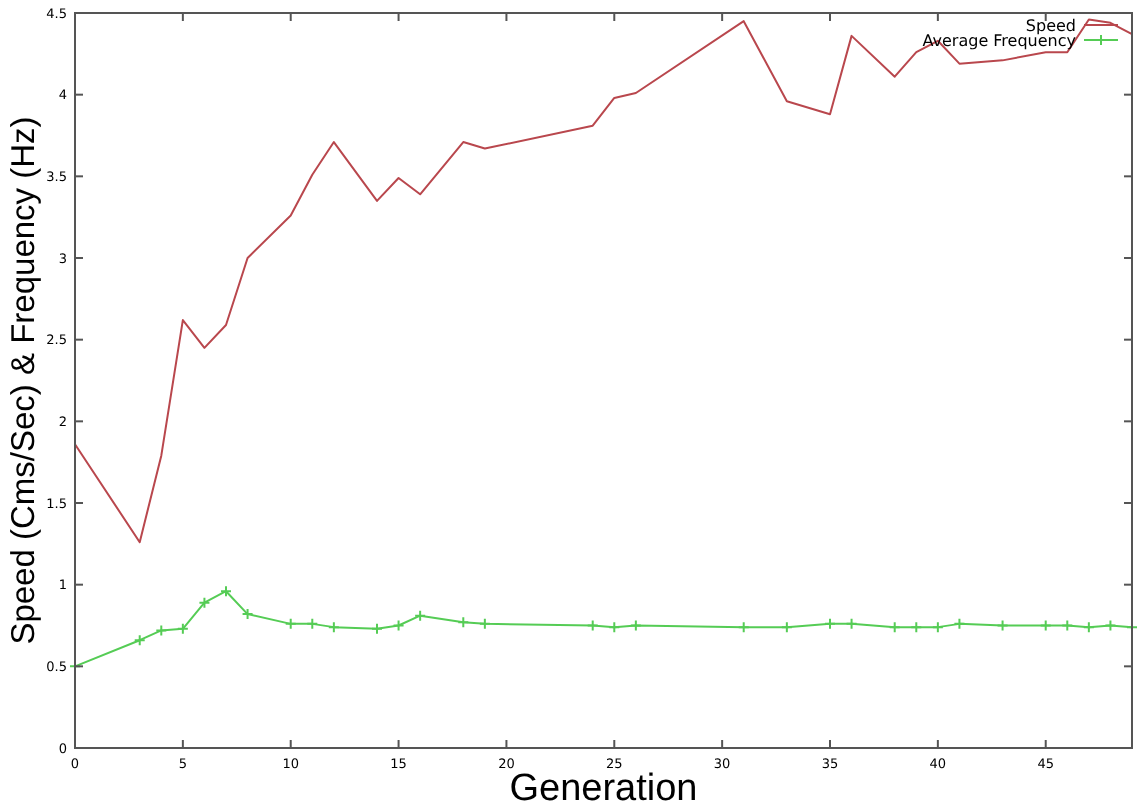  What do you see at coordinates (24, 380) in the screenshot?
I see `y-axis-title: Speed (Cms/Sec) & Frequency (Hz)` at bounding box center [24, 380].